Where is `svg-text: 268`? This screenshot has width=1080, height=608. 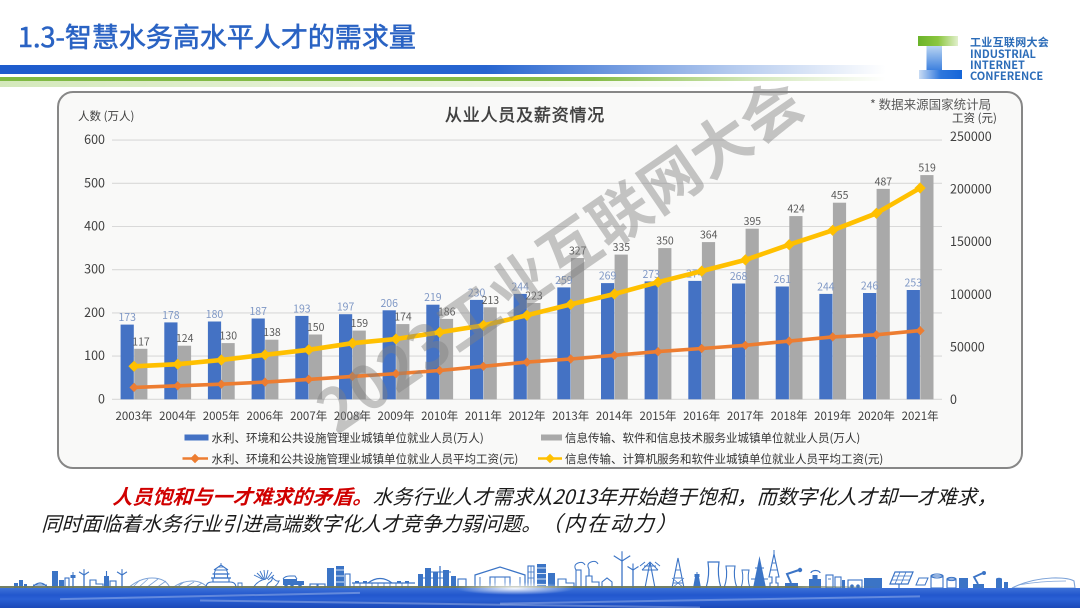
svg-text: 268 is located at coordinates (739, 276).